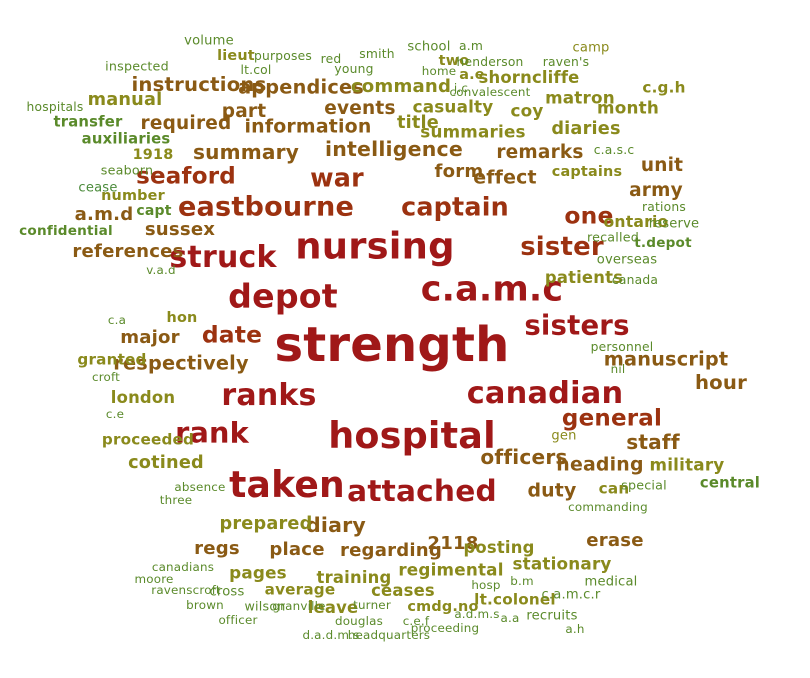 This screenshot has height=678, width=810. I want to click on word-pages: pages, so click(258, 572).